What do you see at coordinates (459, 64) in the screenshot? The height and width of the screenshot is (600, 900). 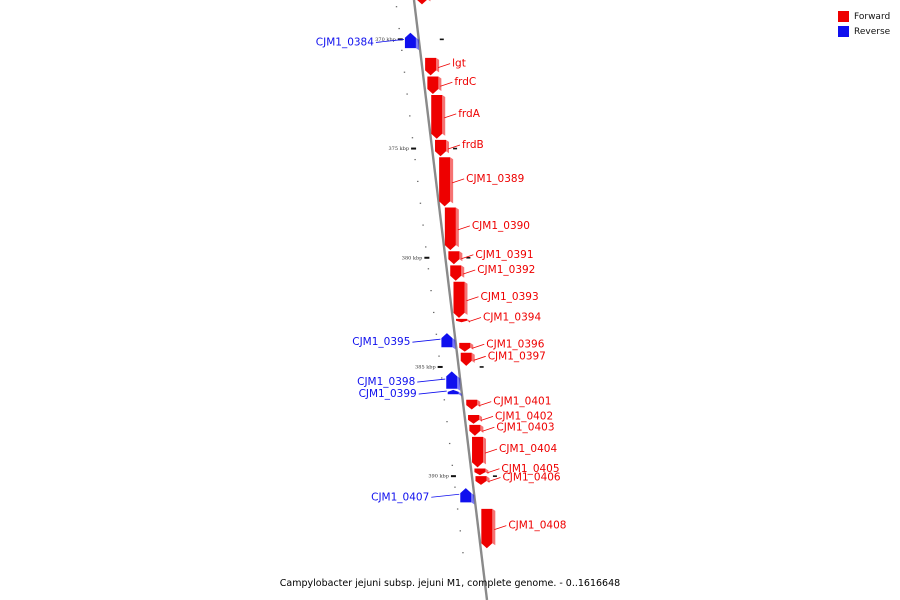 I see `gene-label: lgt` at bounding box center [459, 64].